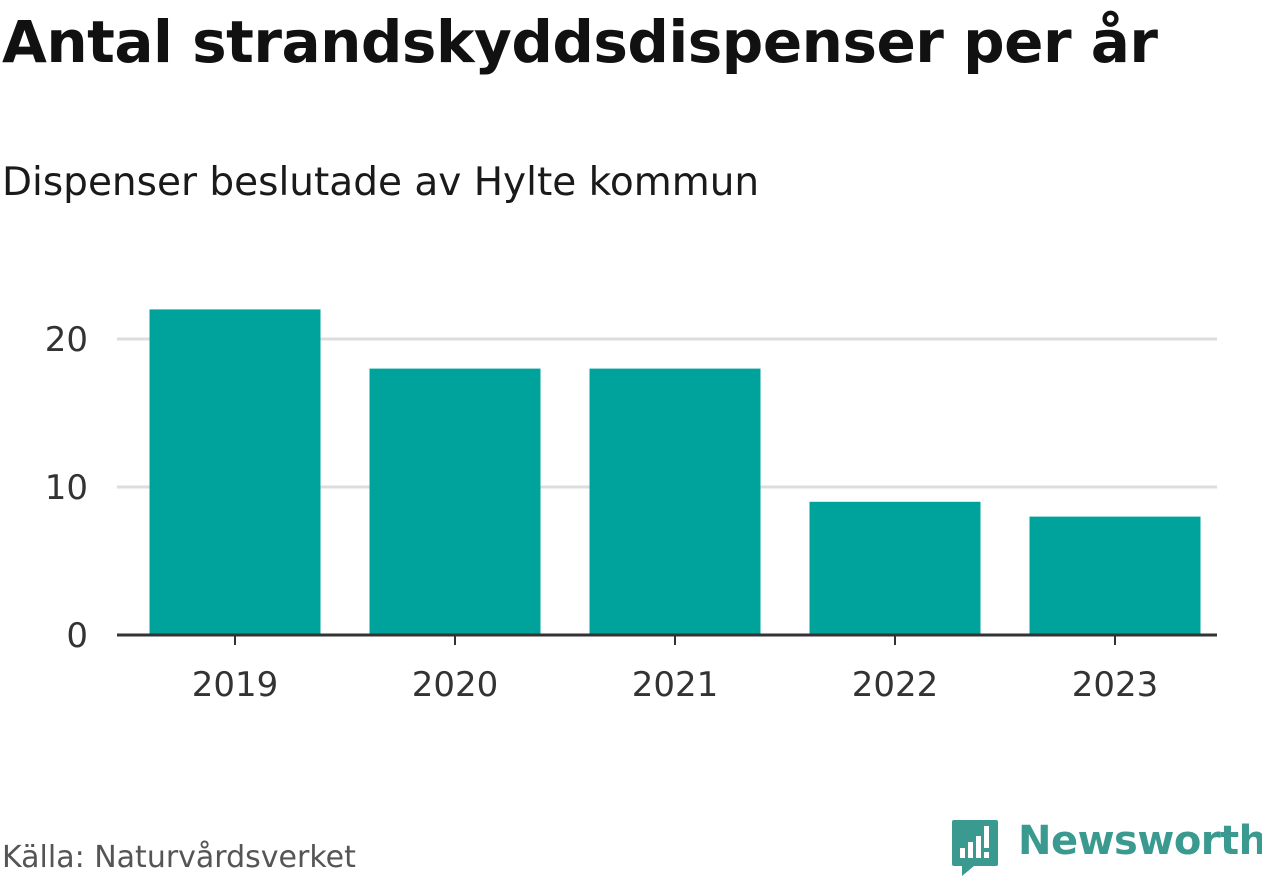 This screenshot has width=1262, height=879. I want to click on brand-name: Newsworthy, so click(1140, 841).